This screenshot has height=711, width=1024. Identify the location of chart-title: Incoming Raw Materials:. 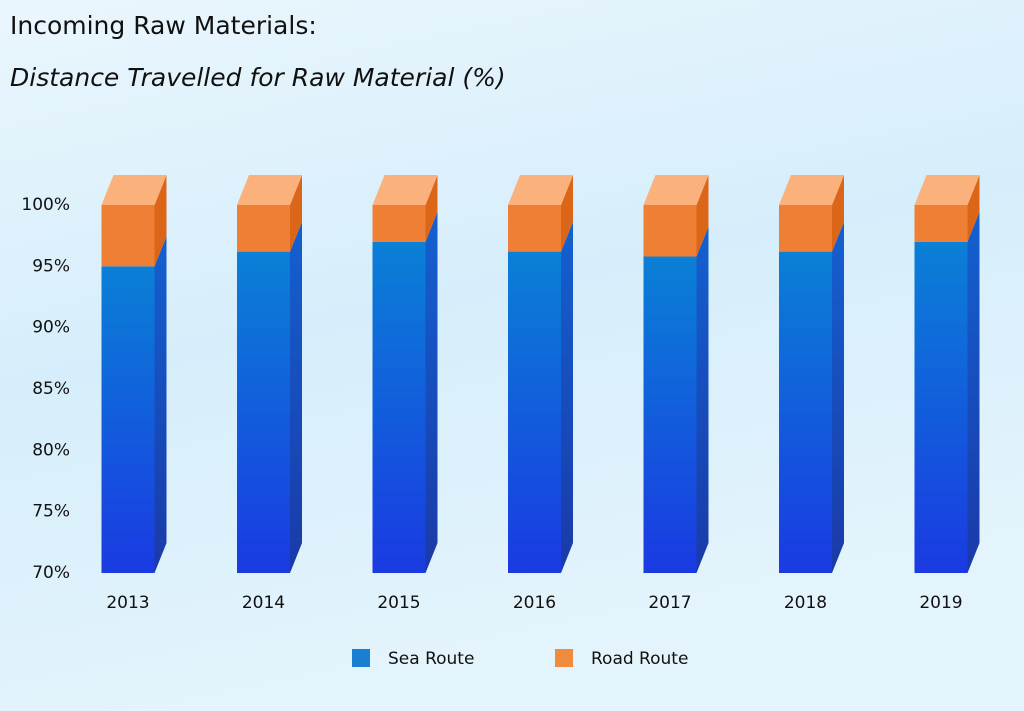
(163, 25).